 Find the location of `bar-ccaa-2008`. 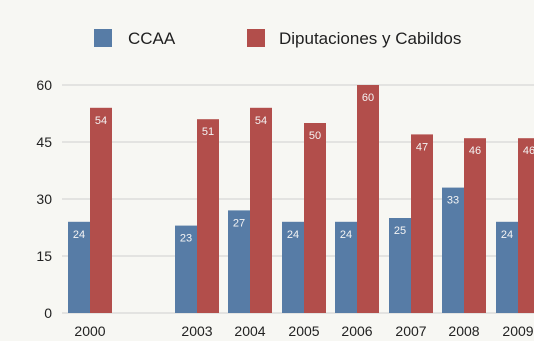

bar-ccaa-2008 is located at coordinates (453, 250).